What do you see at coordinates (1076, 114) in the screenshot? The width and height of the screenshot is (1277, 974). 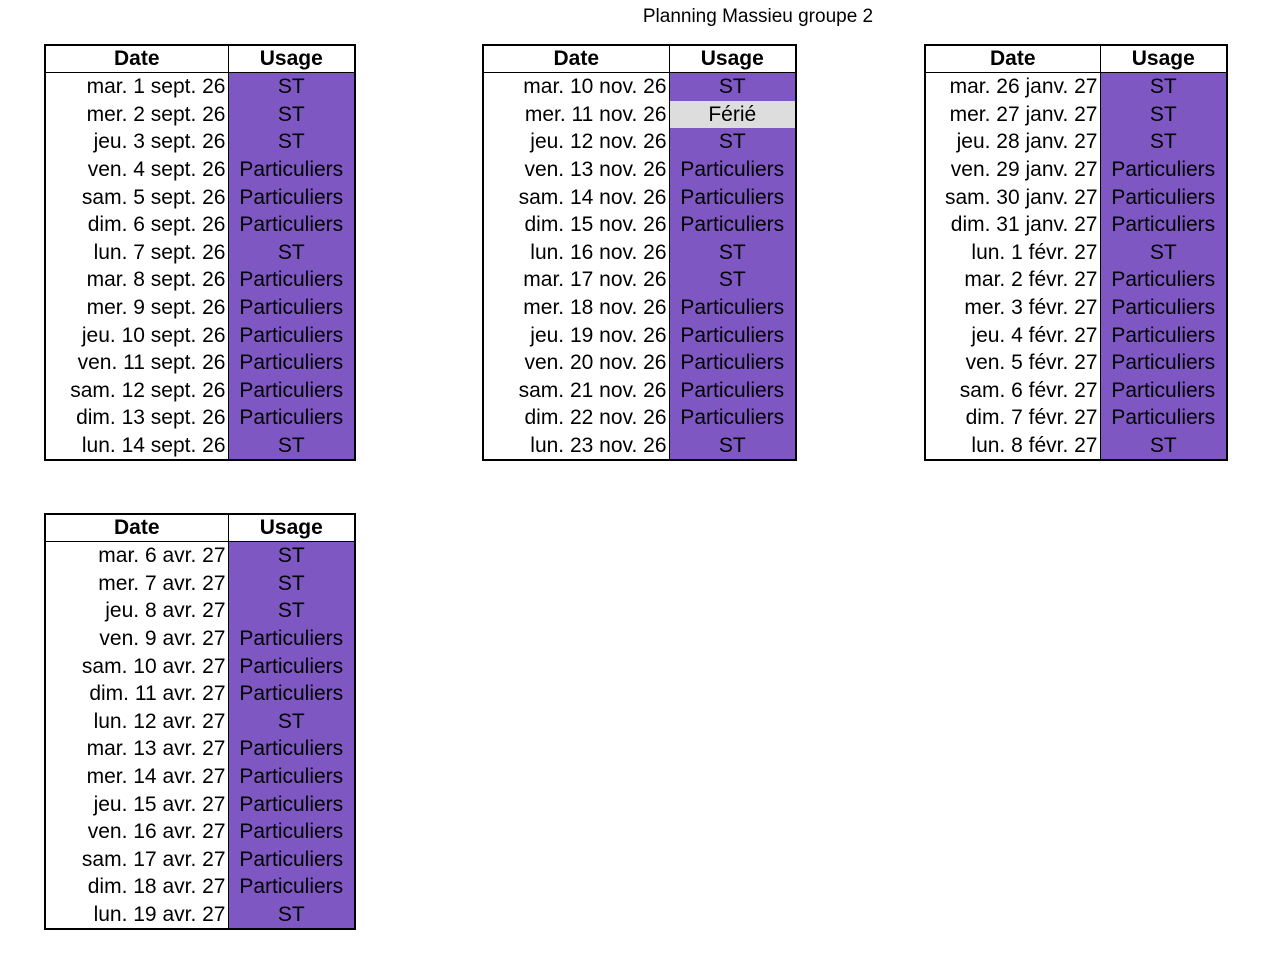 I see `table-row: mer. 27 janv. 27 ST` at bounding box center [1076, 114].